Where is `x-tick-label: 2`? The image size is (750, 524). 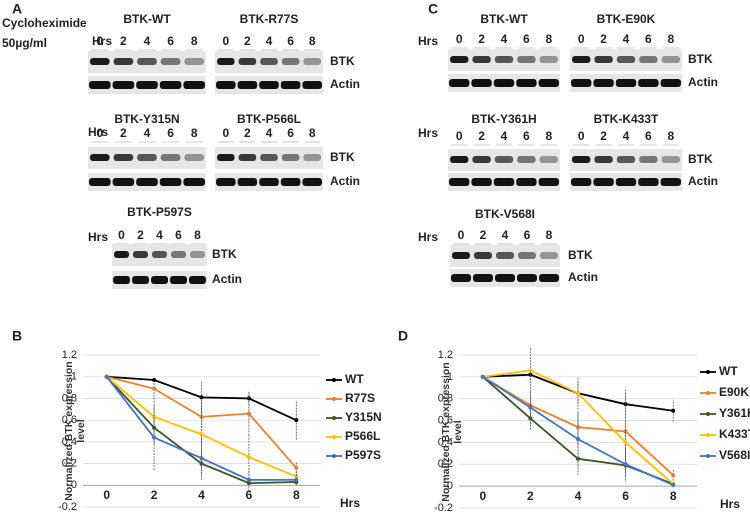 x-tick-label: 2 is located at coordinates (154, 495).